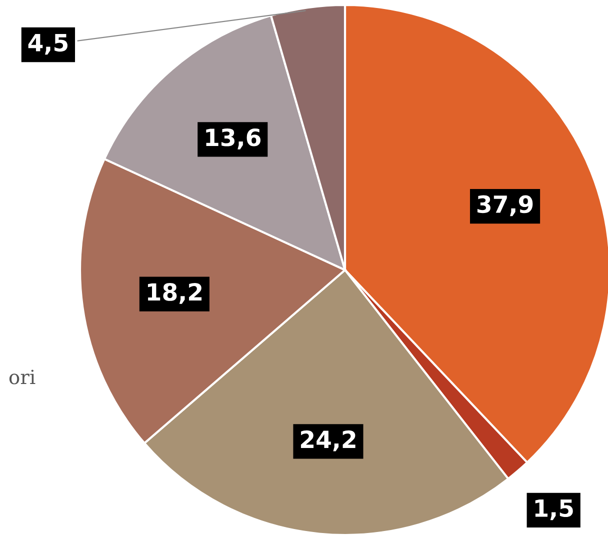 The image size is (608, 538). I want to click on data-label: 37,9, so click(505, 205).